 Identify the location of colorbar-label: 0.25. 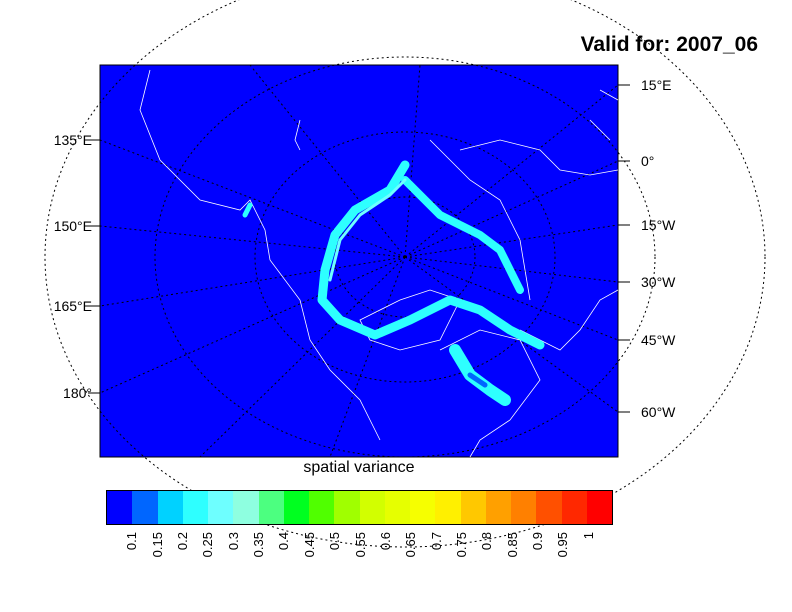
(208, 545).